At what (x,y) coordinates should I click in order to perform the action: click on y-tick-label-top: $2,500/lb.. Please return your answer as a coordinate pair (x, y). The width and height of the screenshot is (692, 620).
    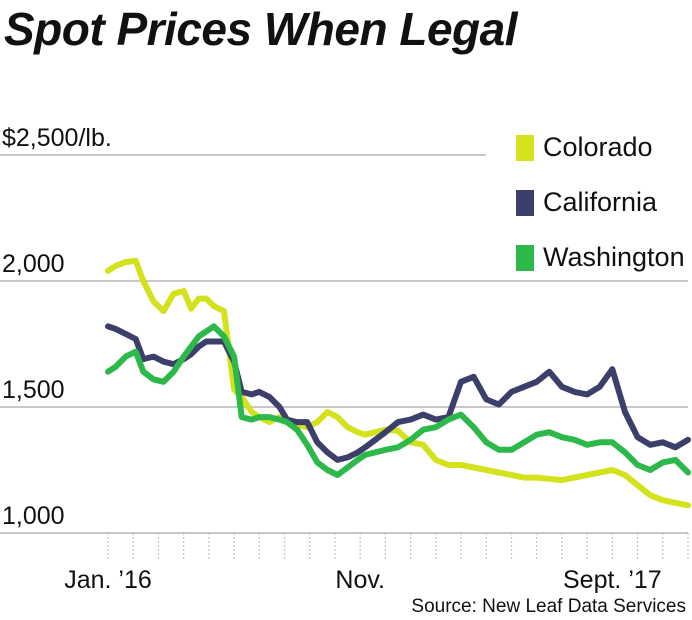
    Looking at the image, I should click on (57, 138).